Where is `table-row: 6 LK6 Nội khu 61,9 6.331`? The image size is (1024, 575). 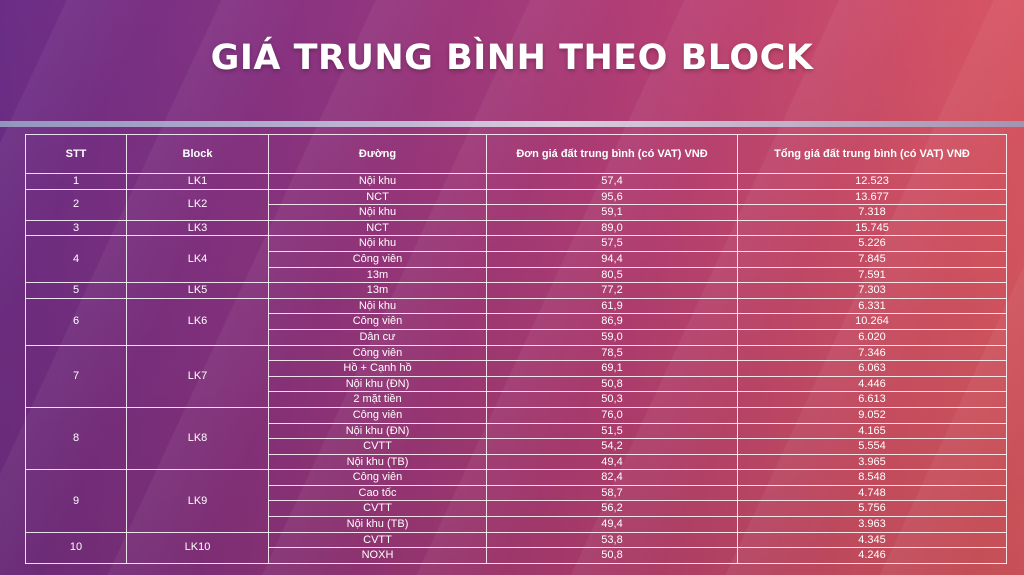
table-row: 6 LK6 Nội khu 61,9 6.331 is located at coordinates (516, 321).